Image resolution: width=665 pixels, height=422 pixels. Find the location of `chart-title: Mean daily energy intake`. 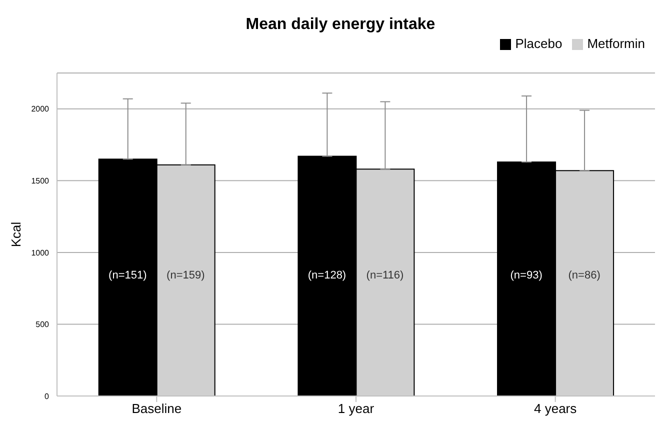

chart-title: Mean daily energy intake is located at coordinates (340, 25).